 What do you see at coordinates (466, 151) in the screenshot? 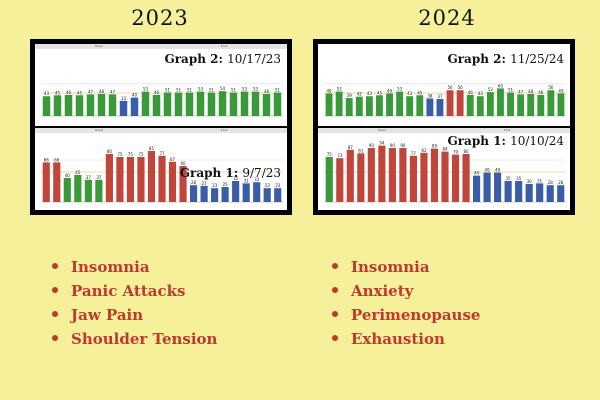
I see `bar-value-label: 80` at bounding box center [466, 151].